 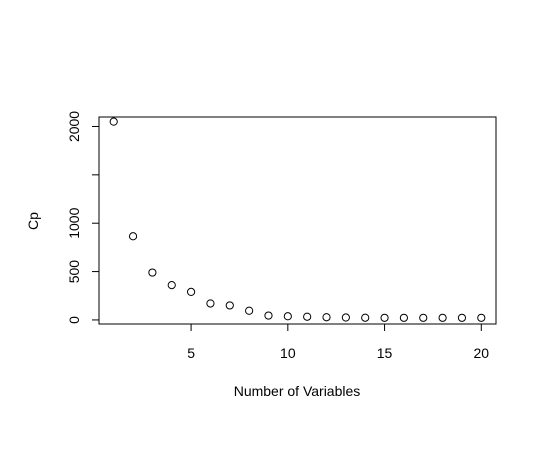 I want to click on y-tick-label: 0, so click(x=74, y=320).